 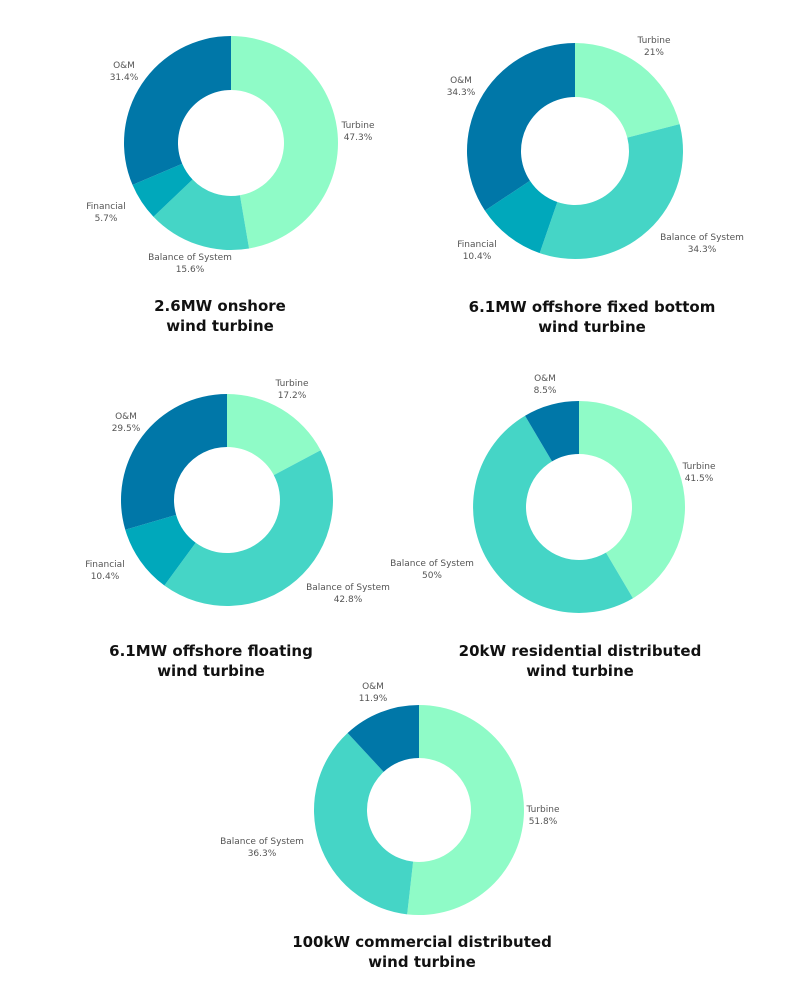 I want to click on slice-label-balance-of-system: Balance of System 15.6%, so click(x=190, y=264).